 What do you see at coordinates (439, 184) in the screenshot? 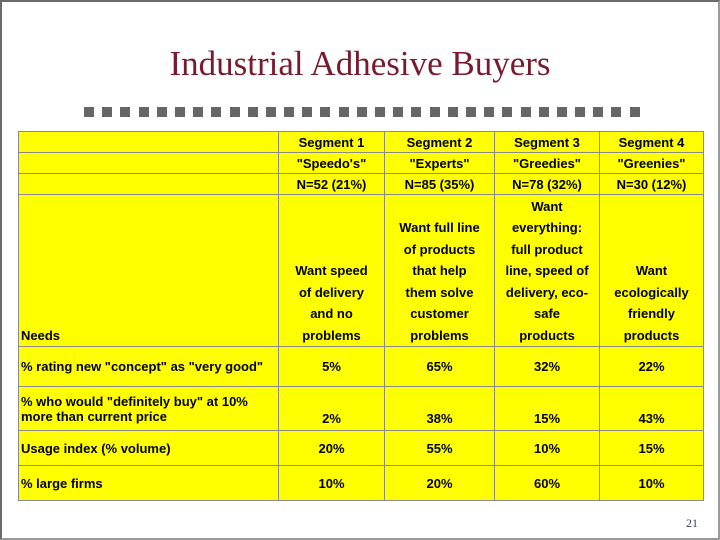
I see `segment-2-size: N=85 (35%)` at bounding box center [439, 184].